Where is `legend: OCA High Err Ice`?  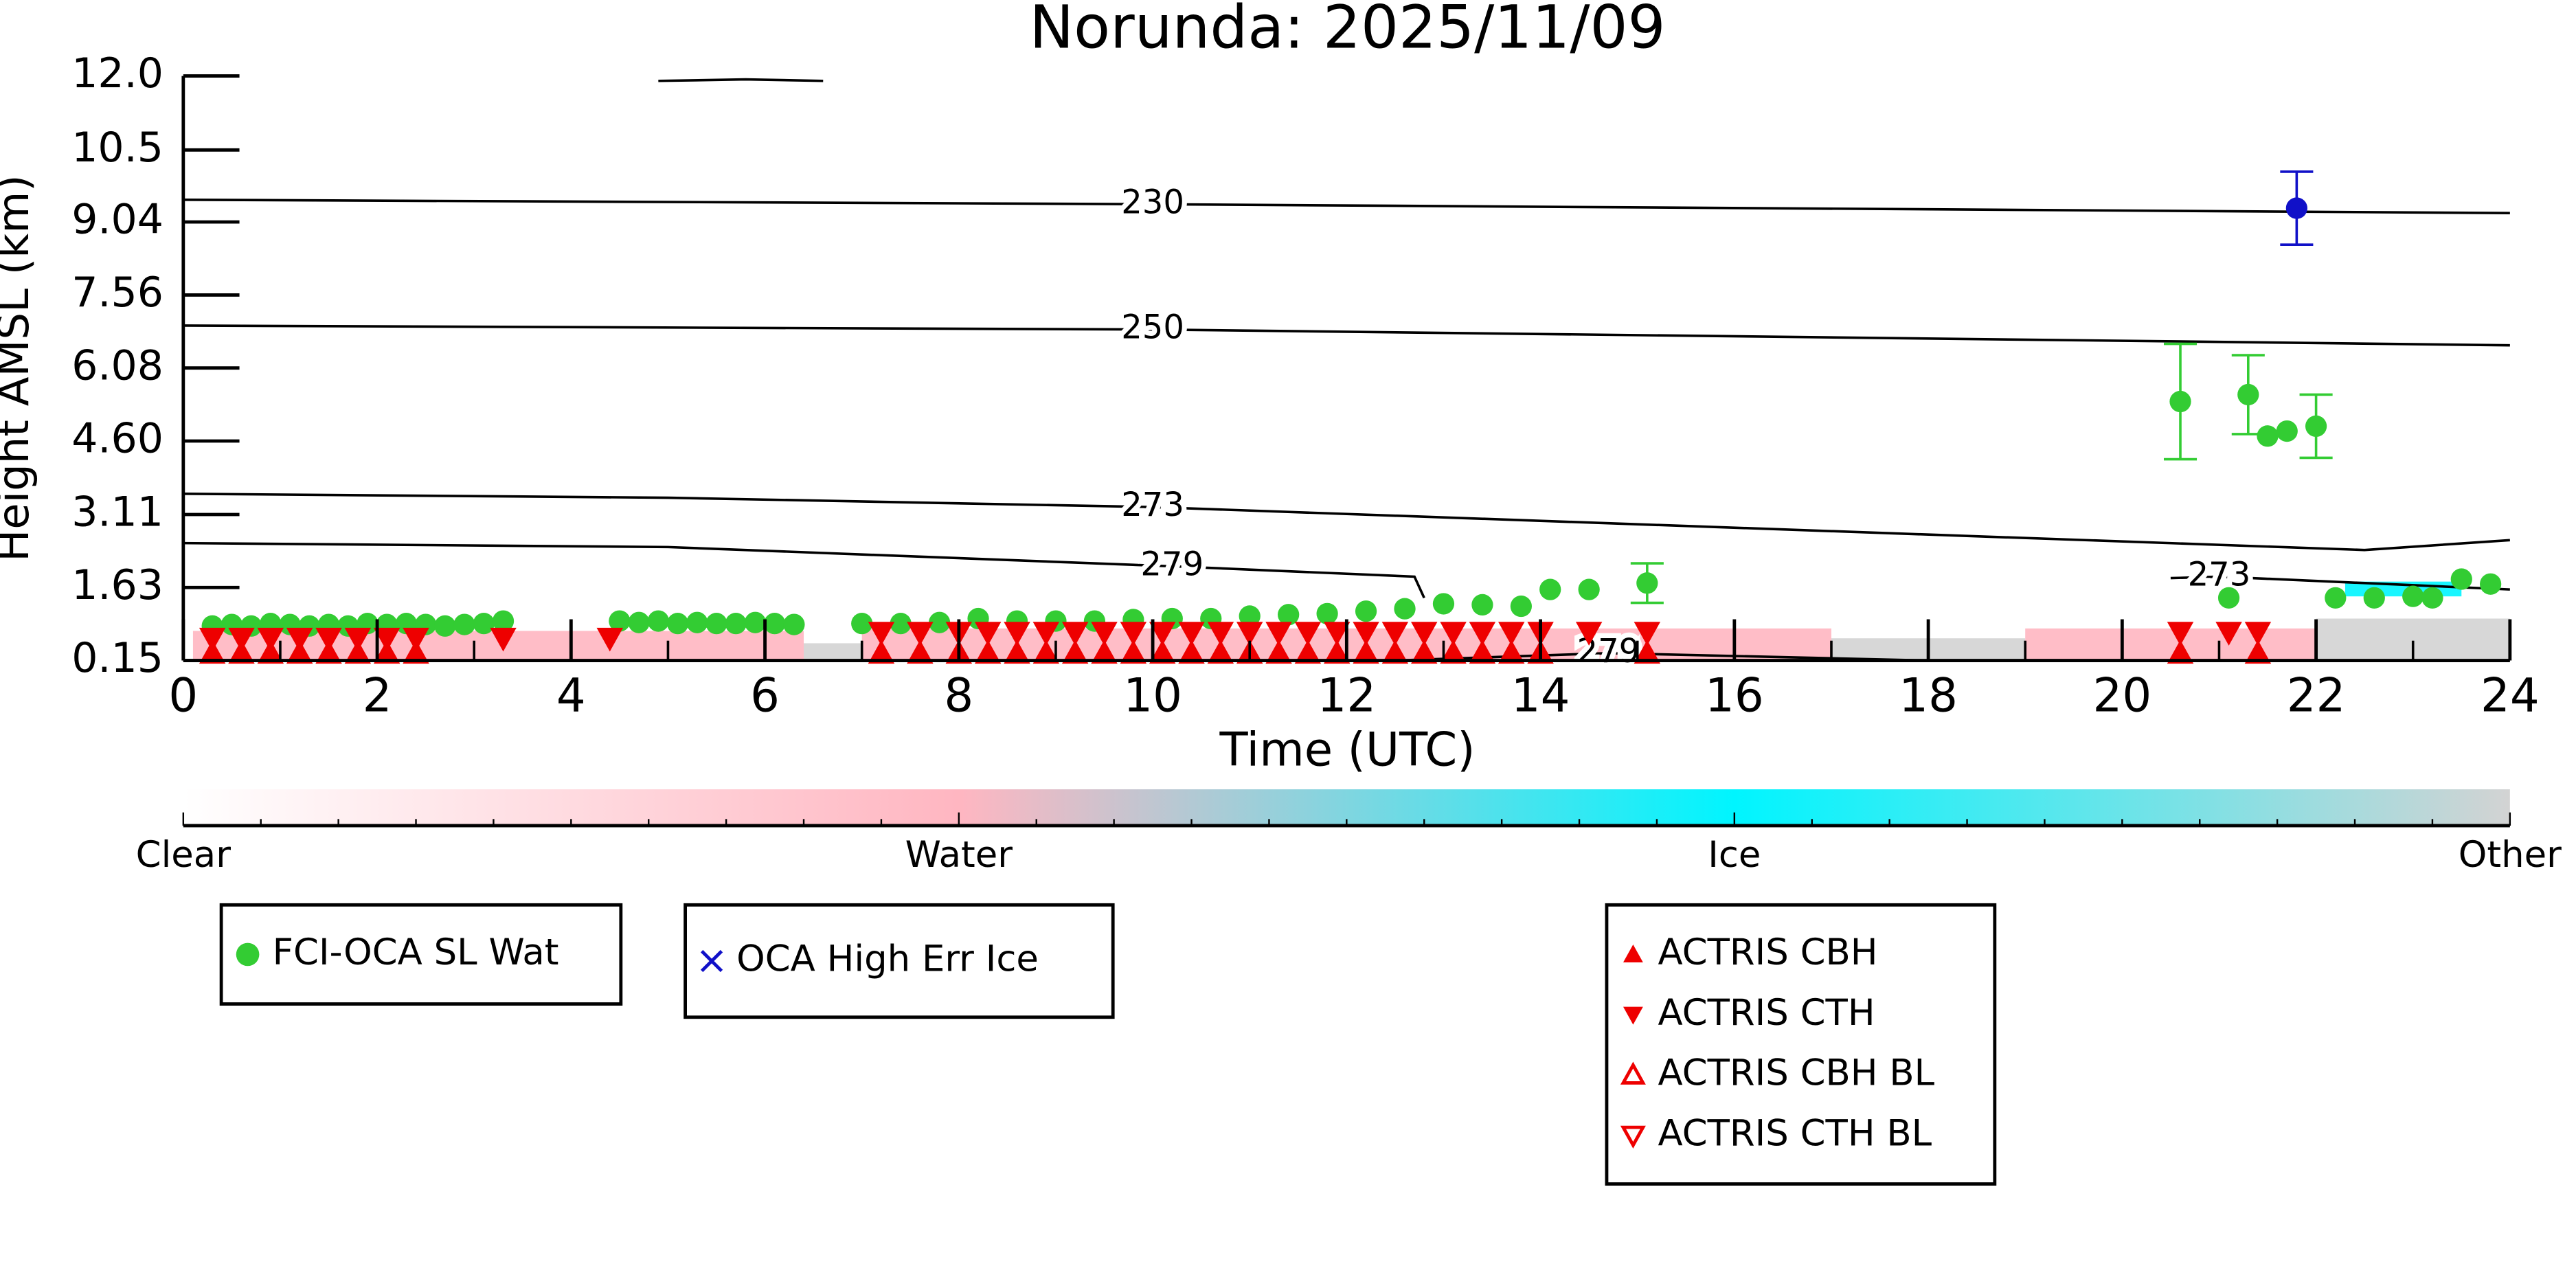
legend: OCA High Err Ice is located at coordinates (899, 961).